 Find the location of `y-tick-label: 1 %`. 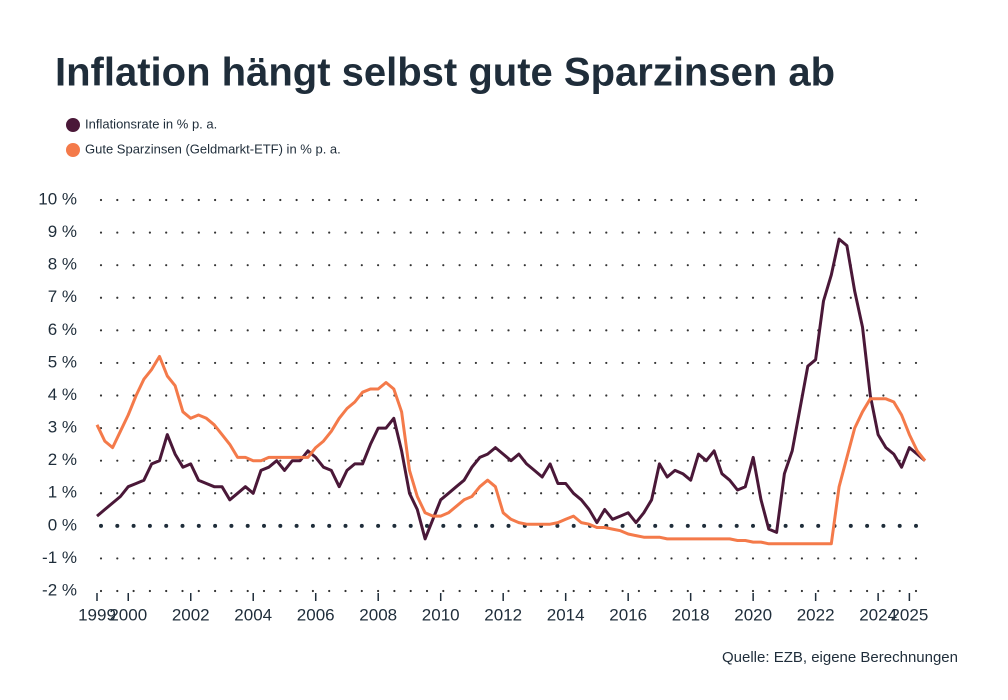

y-tick-label: 1 % is located at coordinates (62, 492).